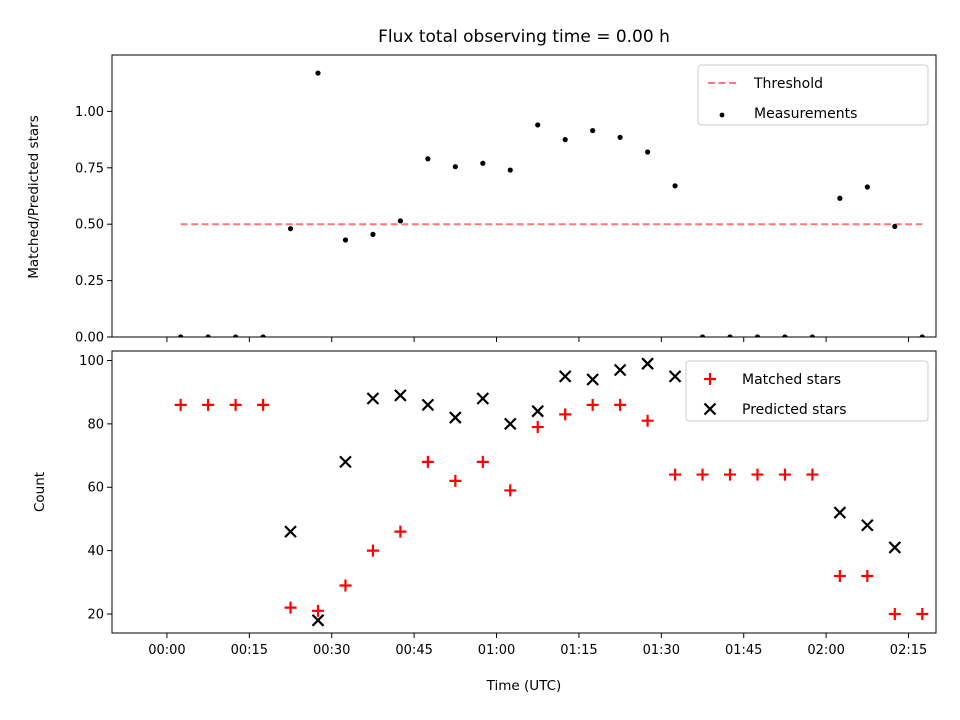 The width and height of the screenshot is (960, 720). What do you see at coordinates (249, 650) in the screenshot?
I see `x-tick-label: 00:15` at bounding box center [249, 650].